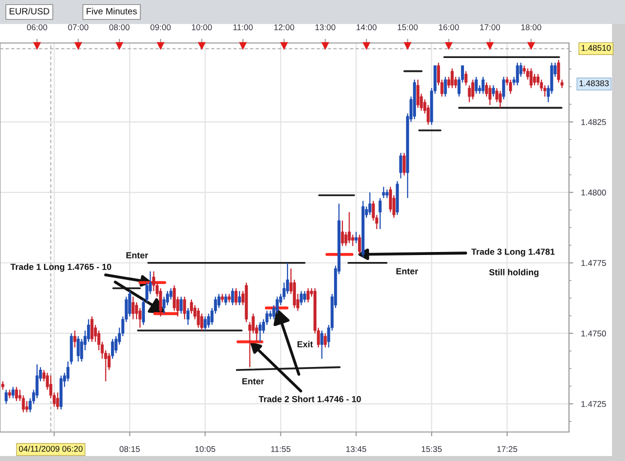 This screenshot has height=461, width=625. What do you see at coordinates (448, 27) in the screenshot?
I see `x2-tick-label: 16:00` at bounding box center [448, 27].